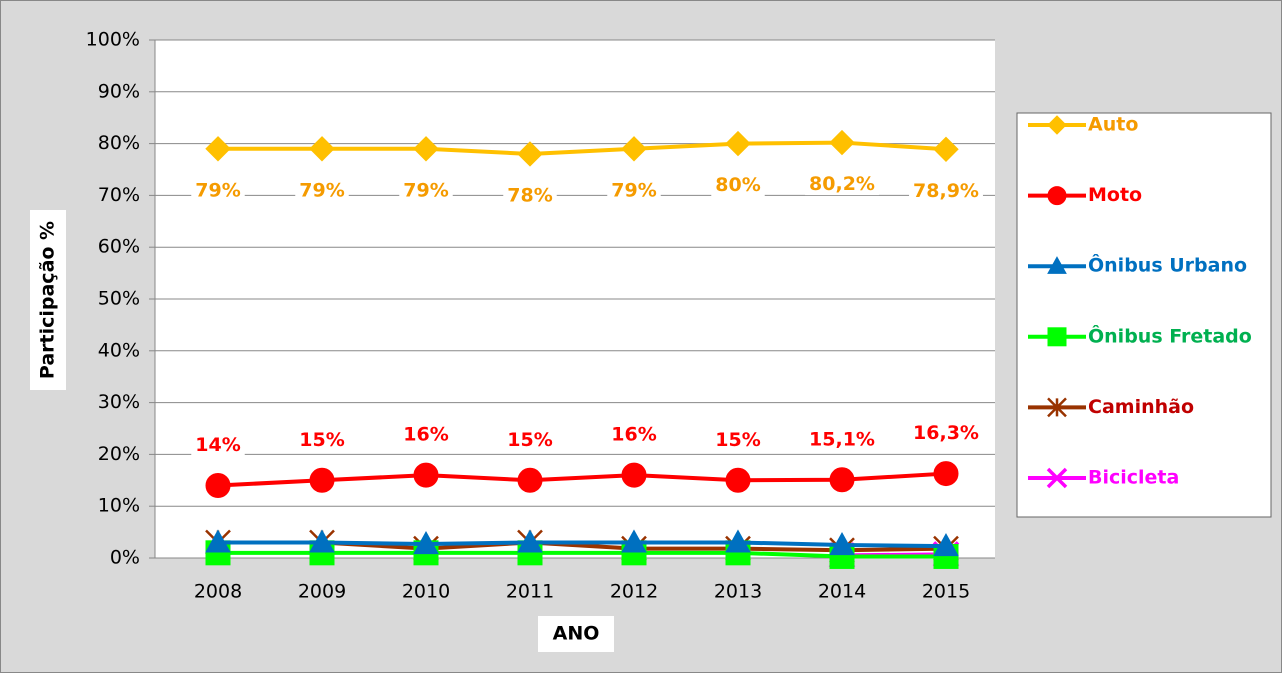 This screenshot has height=673, width=1282. I want to click on y-tick-label: 50%, so click(119, 299).